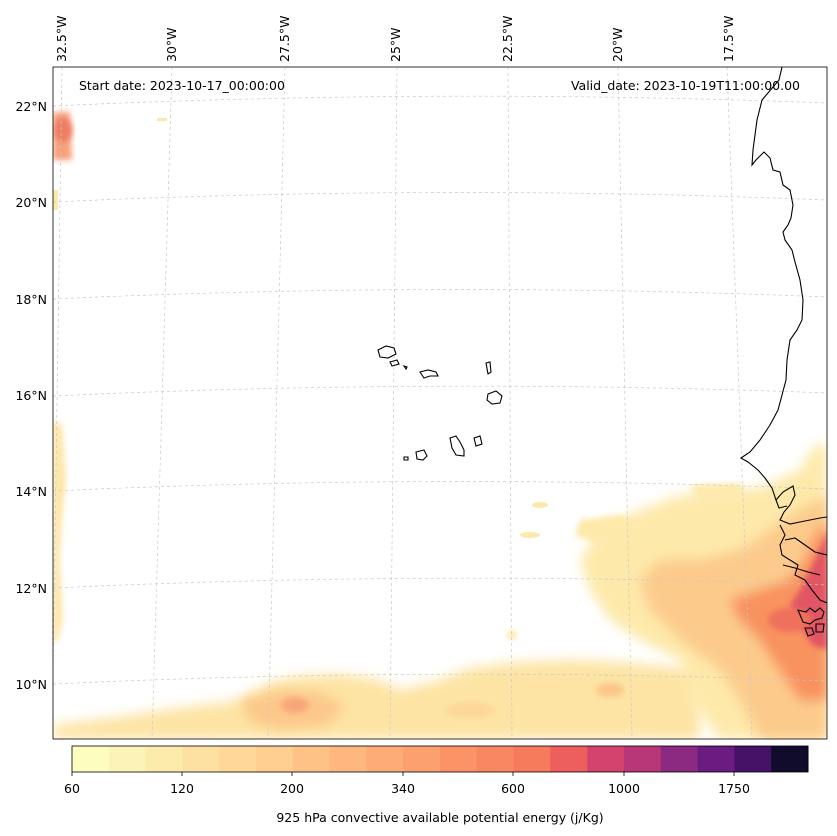 The height and width of the screenshot is (836, 837). Describe the element at coordinates (171, 44) in the screenshot. I see `lon-label-30w: 30°W` at that location.